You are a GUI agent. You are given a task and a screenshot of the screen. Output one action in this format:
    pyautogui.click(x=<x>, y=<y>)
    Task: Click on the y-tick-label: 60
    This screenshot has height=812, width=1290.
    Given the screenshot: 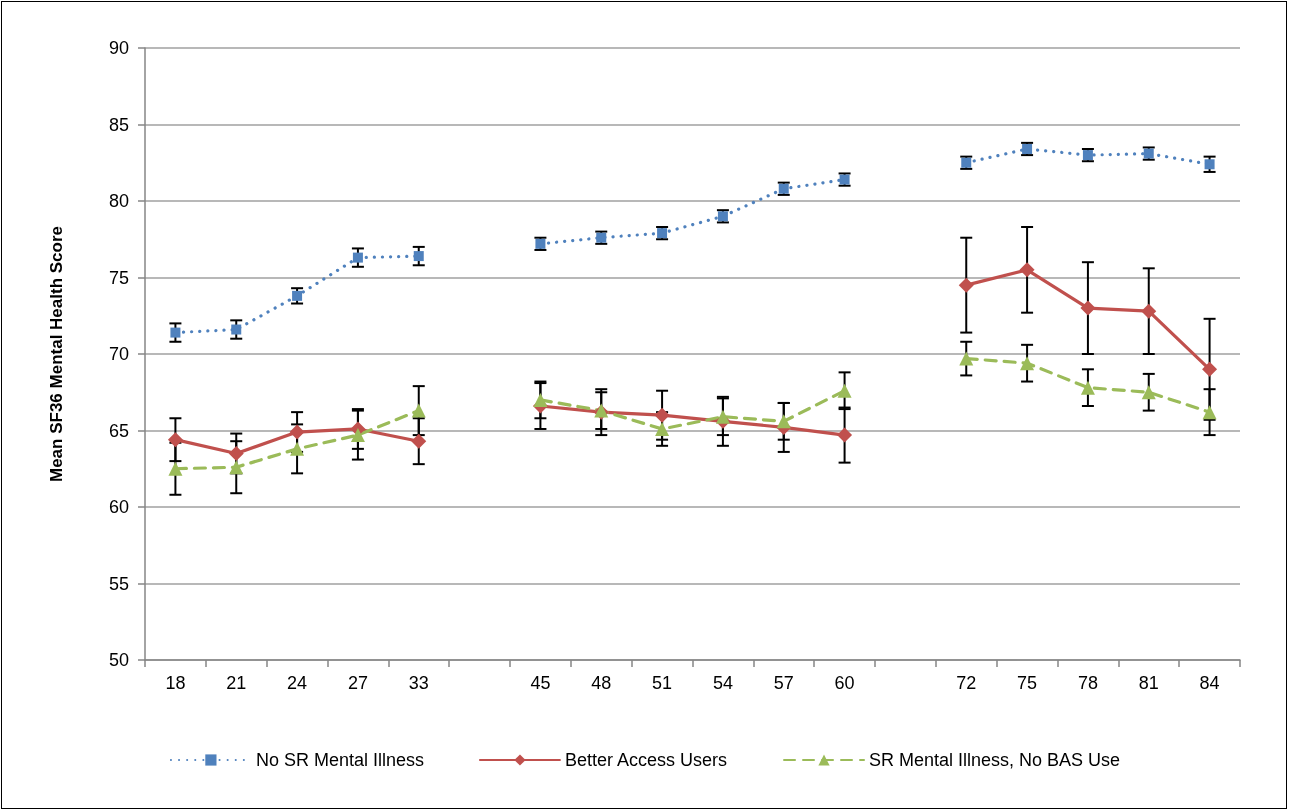 What is the action you would take?
    pyautogui.click(x=118, y=507)
    